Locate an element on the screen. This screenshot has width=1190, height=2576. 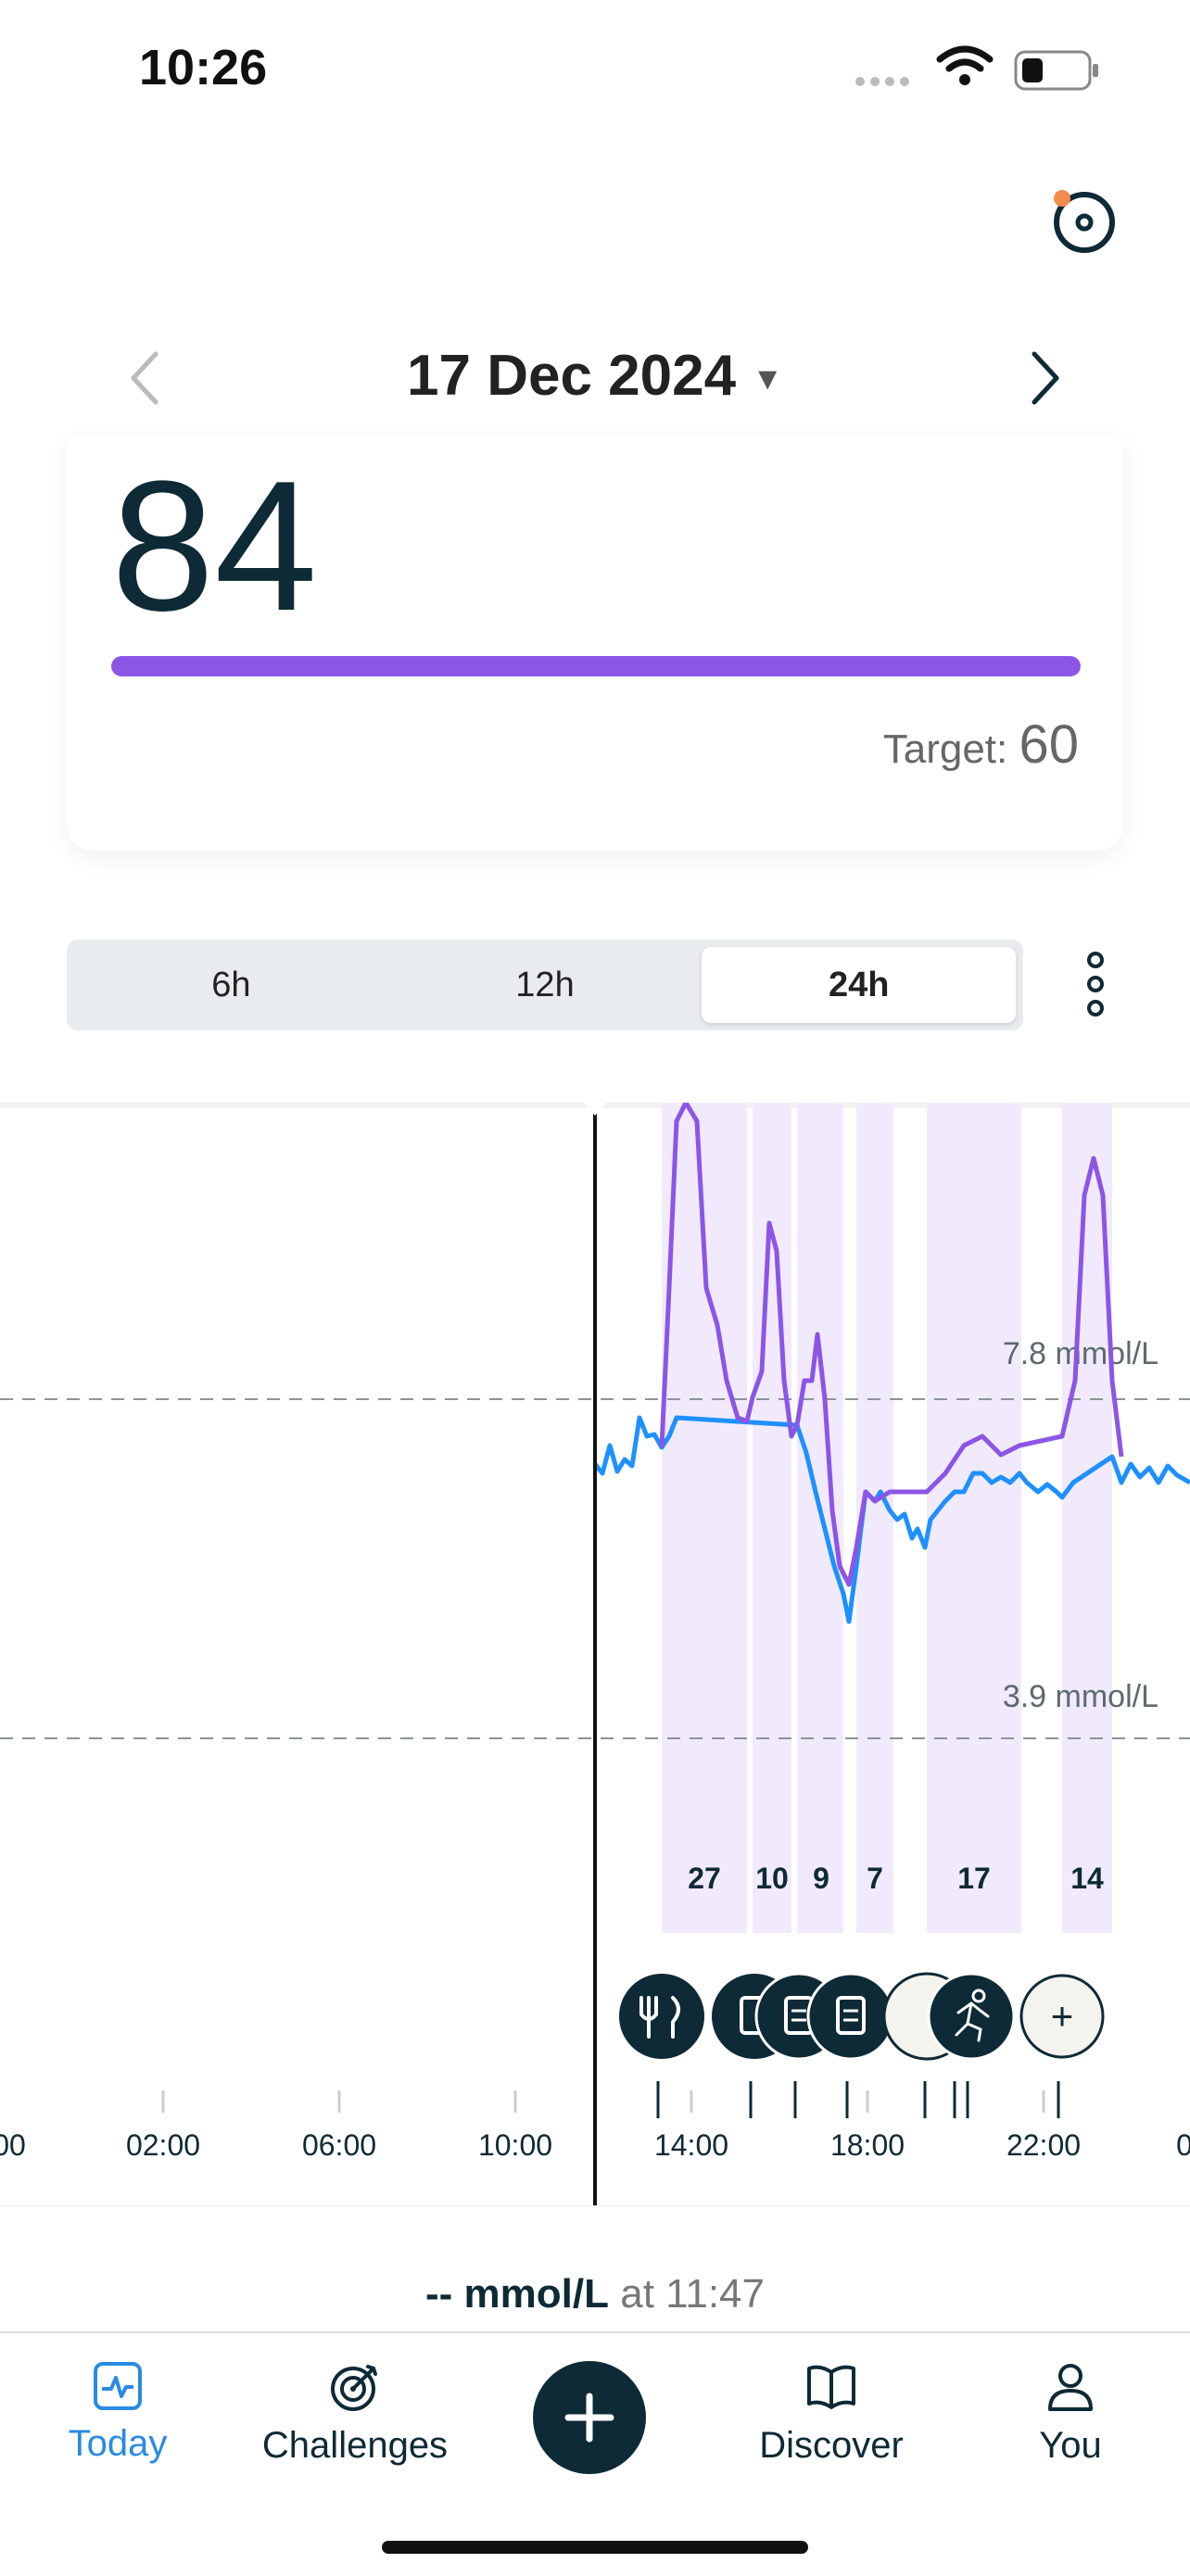
previous-day-button is located at coordinates (144, 380).